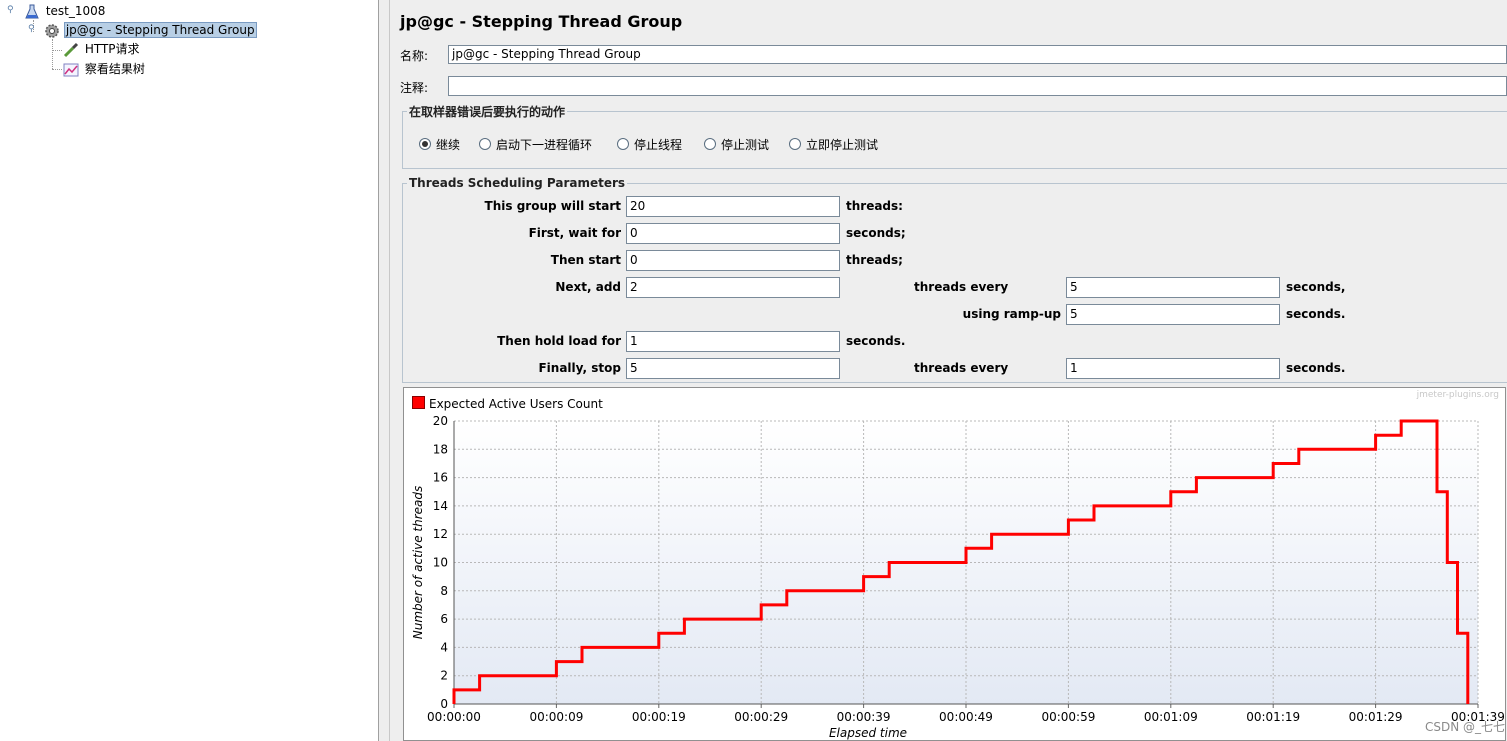 This screenshot has height=741, width=1507. Describe the element at coordinates (733, 233) in the screenshot. I see `initial-delay-input: 0` at that location.